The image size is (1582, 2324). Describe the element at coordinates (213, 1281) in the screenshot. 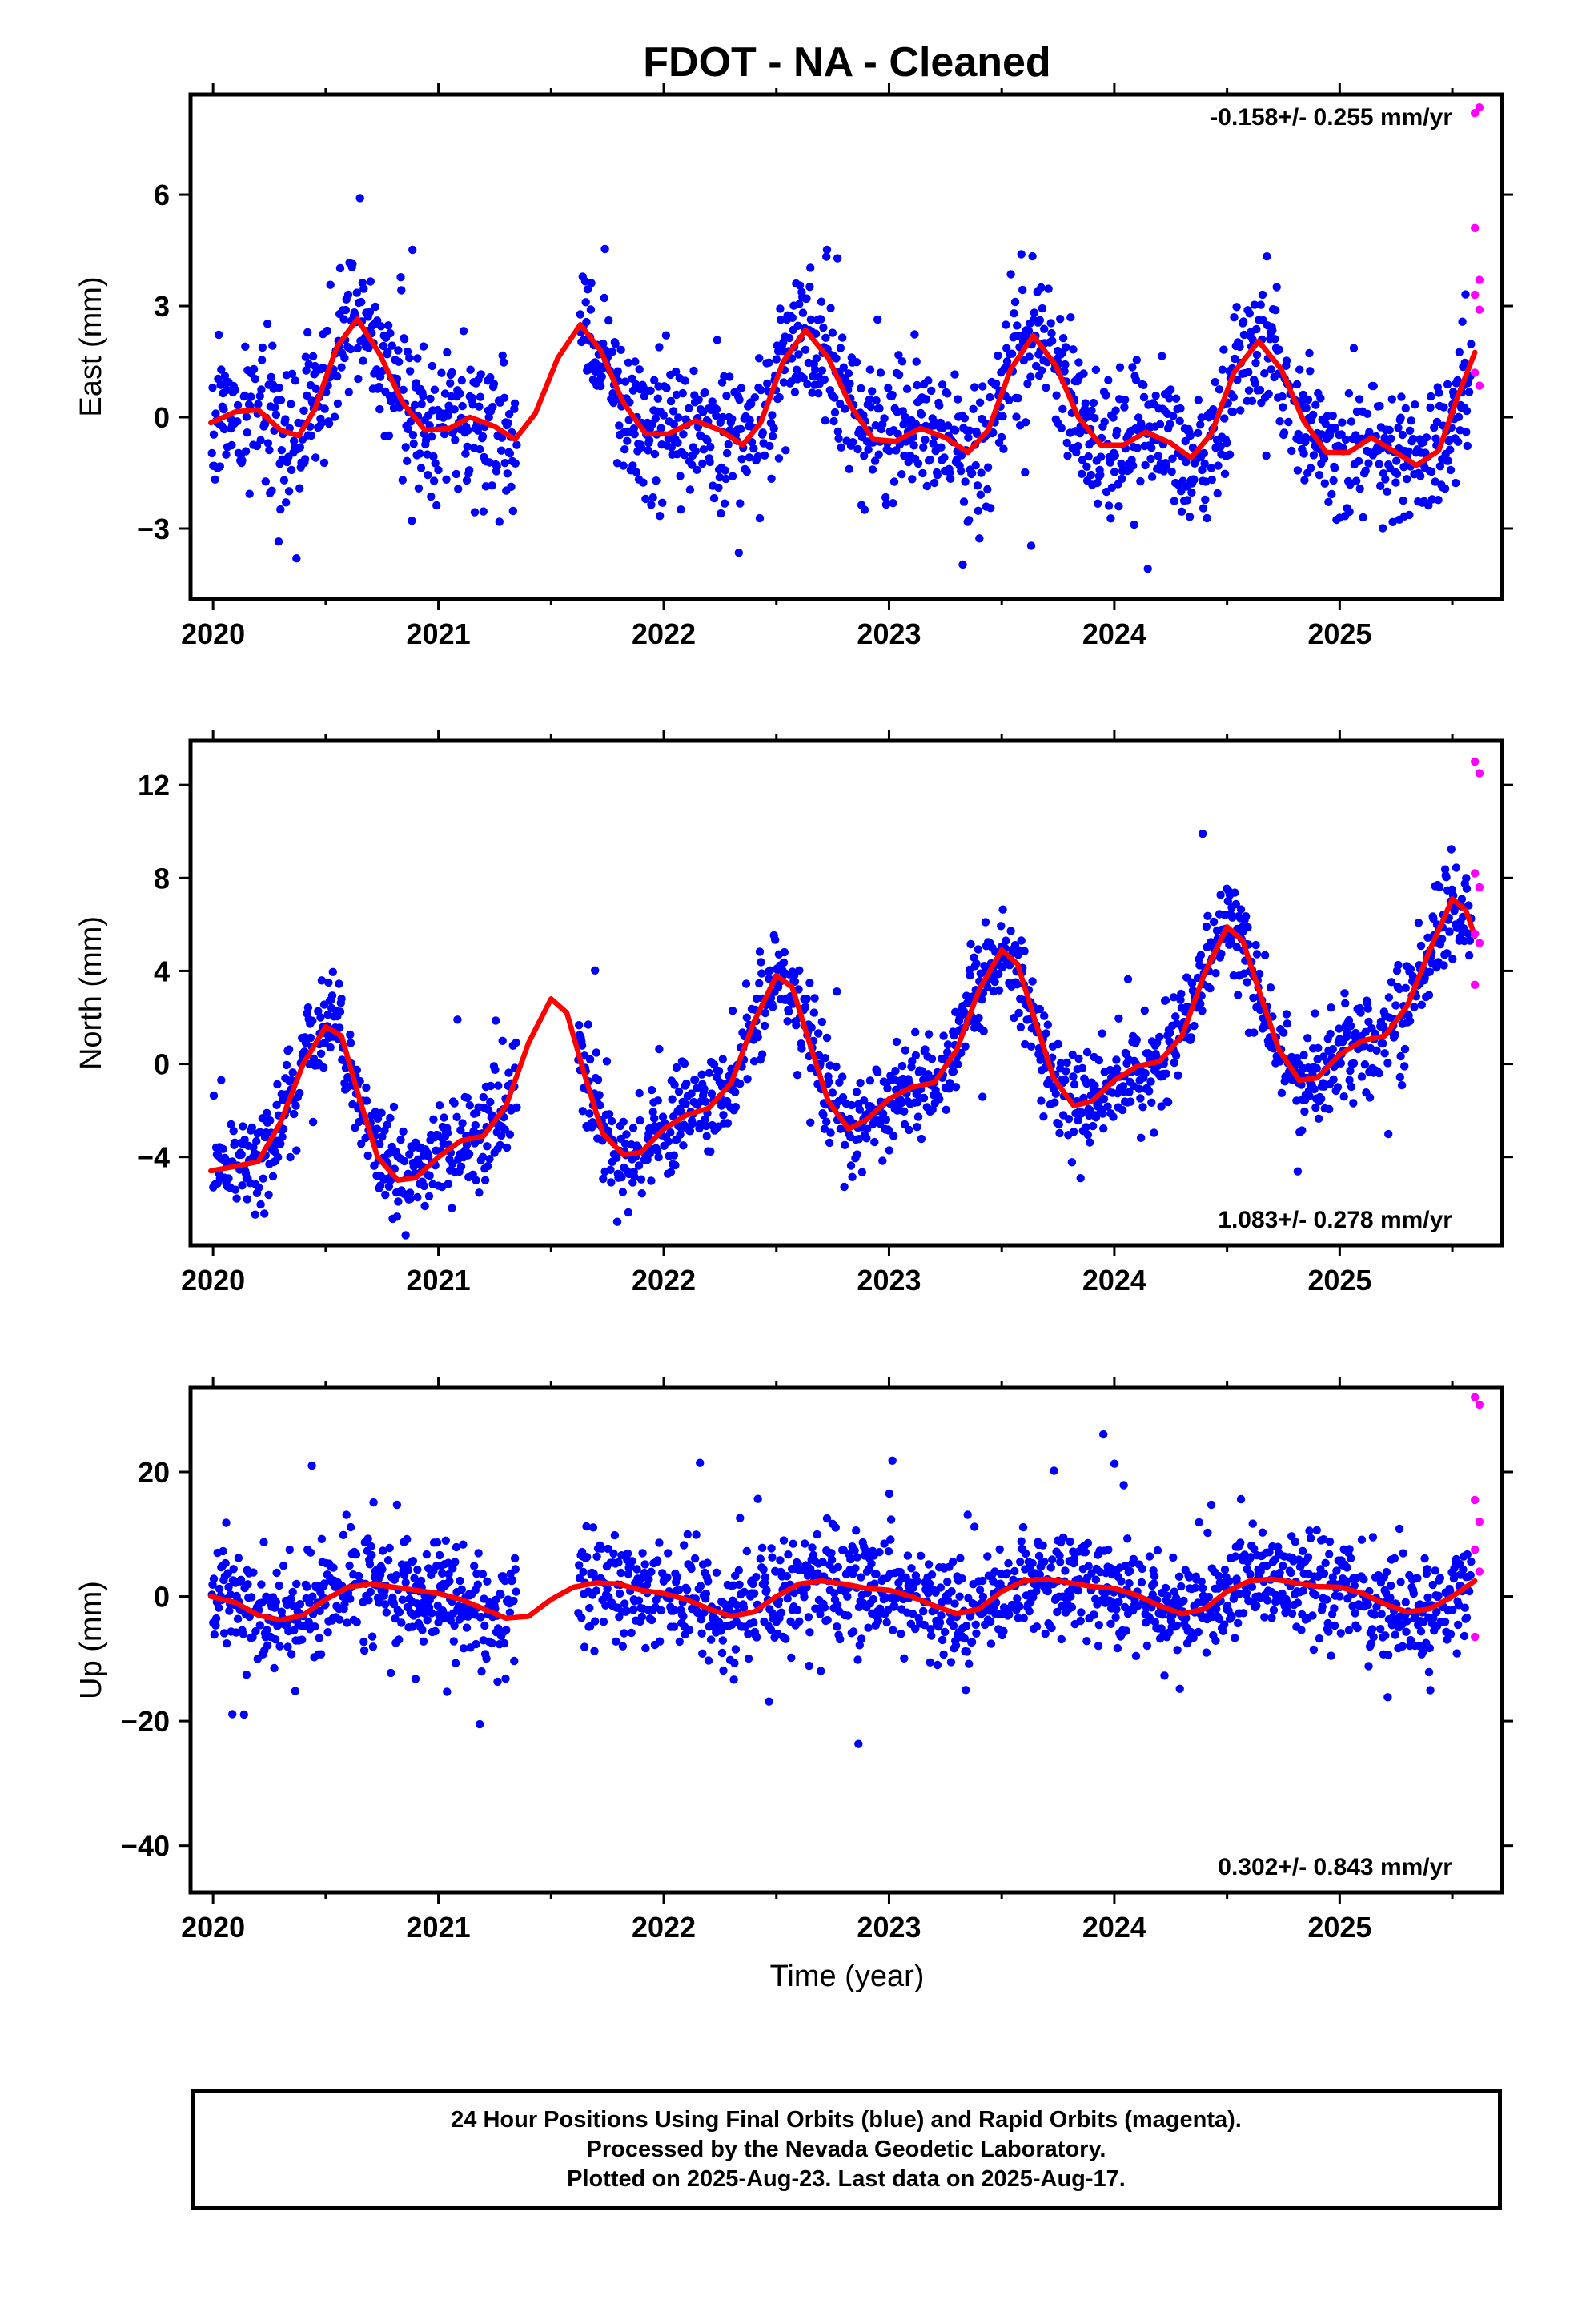

I see `north-x-tick-label: 2020` at that location.